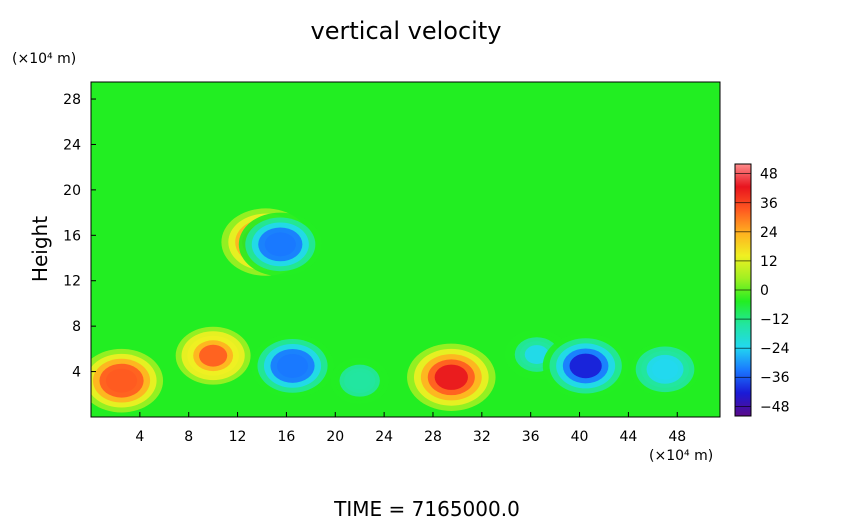  Describe the element at coordinates (775, 407) in the screenshot. I see `colorbar-tick-label: −48` at that location.